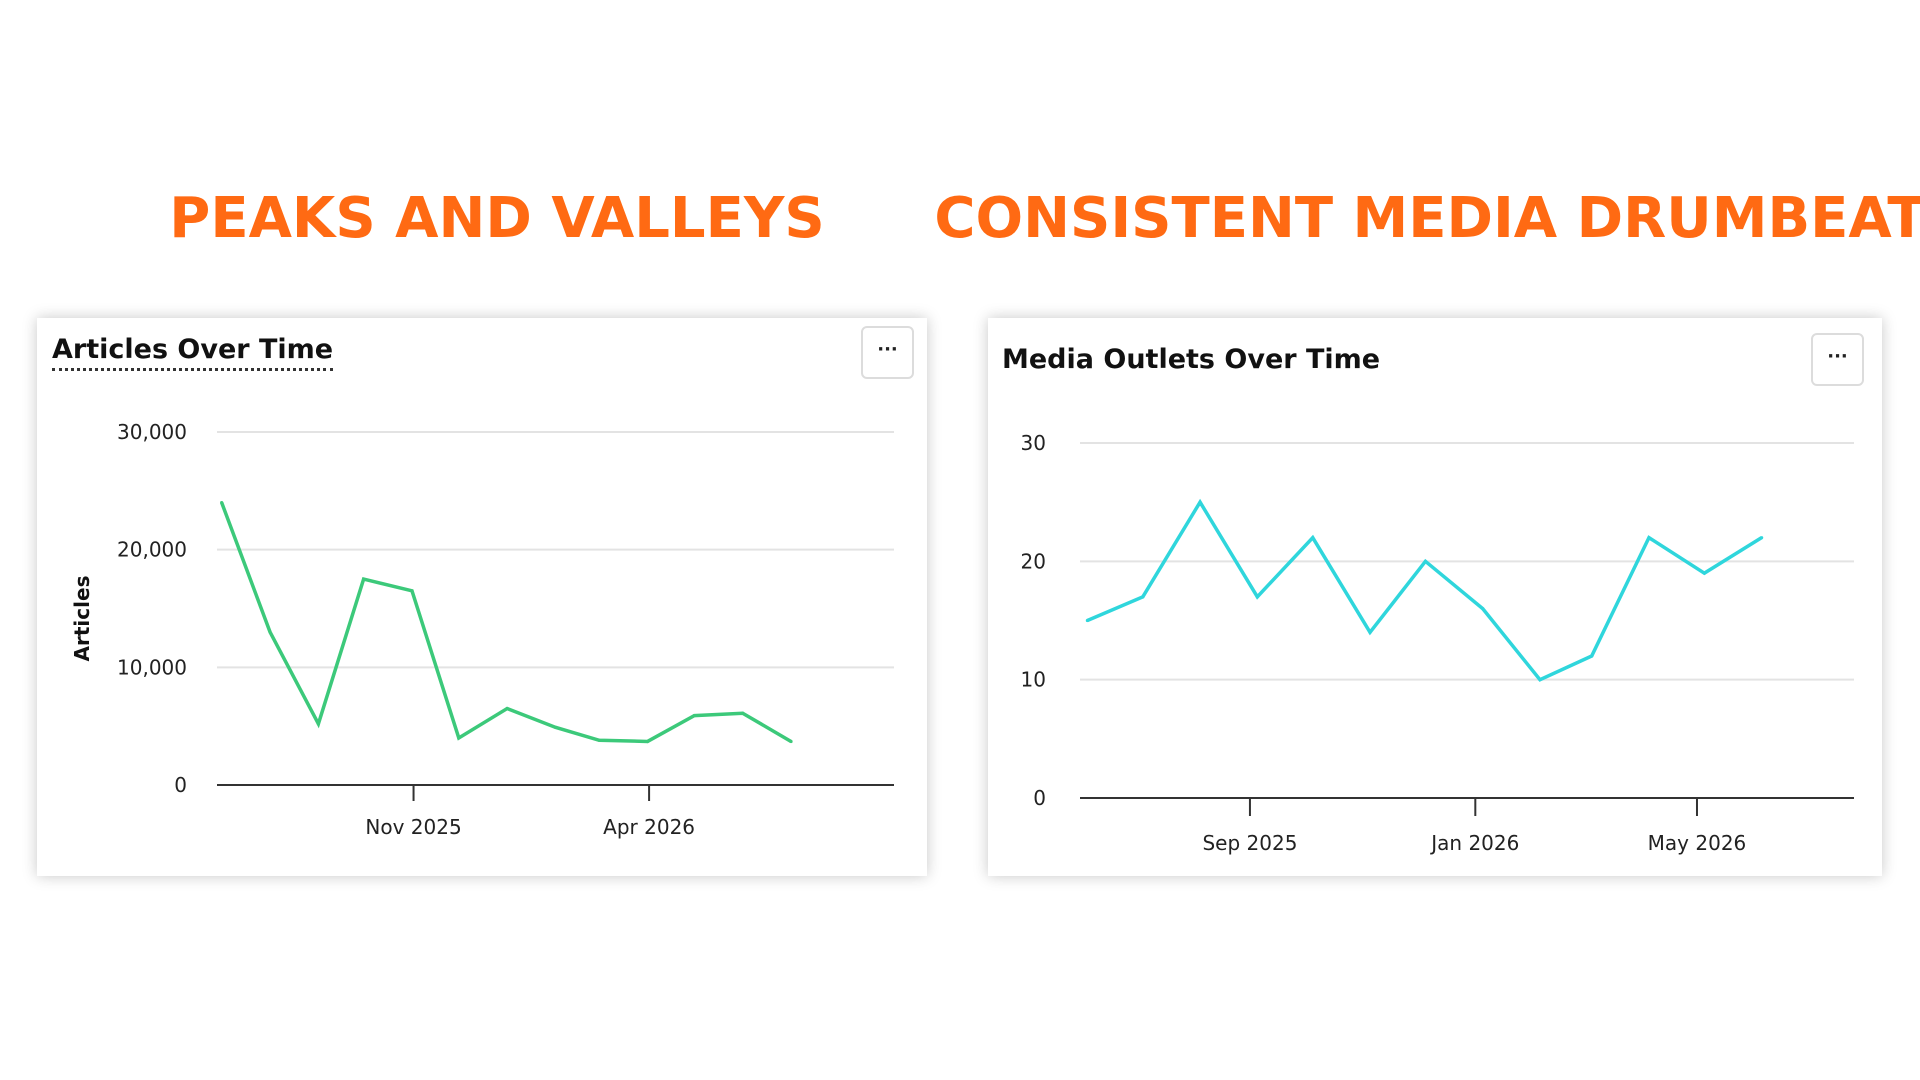  I want to click on y-tick-label: 30,000, so click(152, 432).